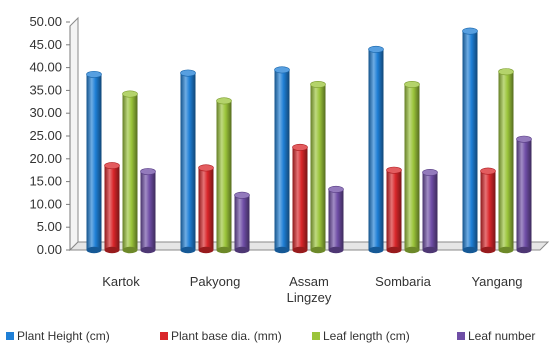  I want to click on legend-label: Leaf number, so click(501, 336).